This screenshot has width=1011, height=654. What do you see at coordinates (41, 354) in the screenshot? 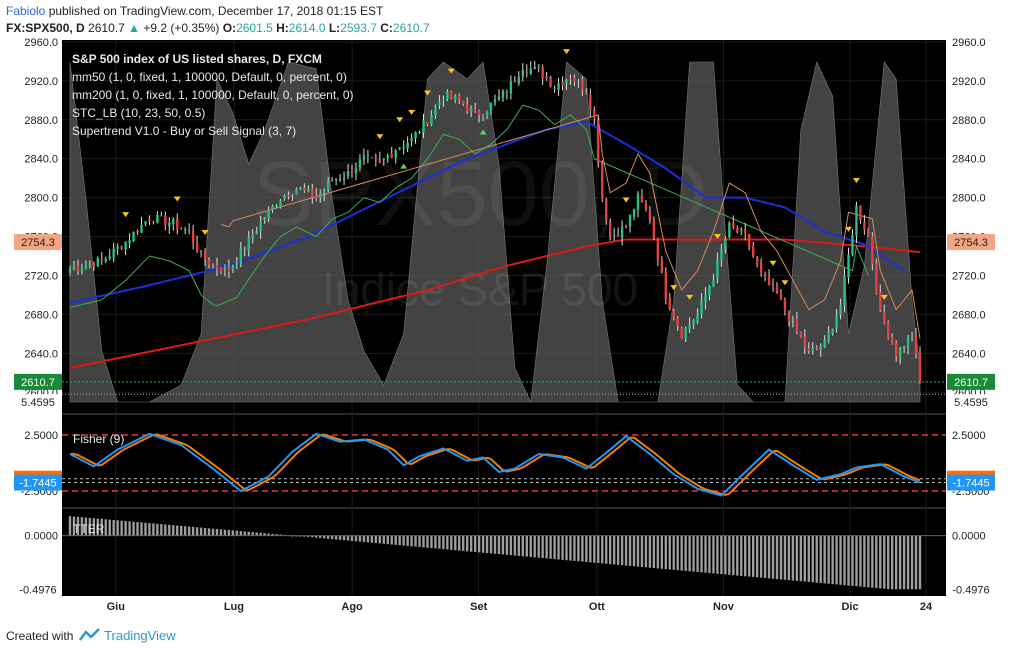
I see `price-tick-left: 2640.0` at bounding box center [41, 354].